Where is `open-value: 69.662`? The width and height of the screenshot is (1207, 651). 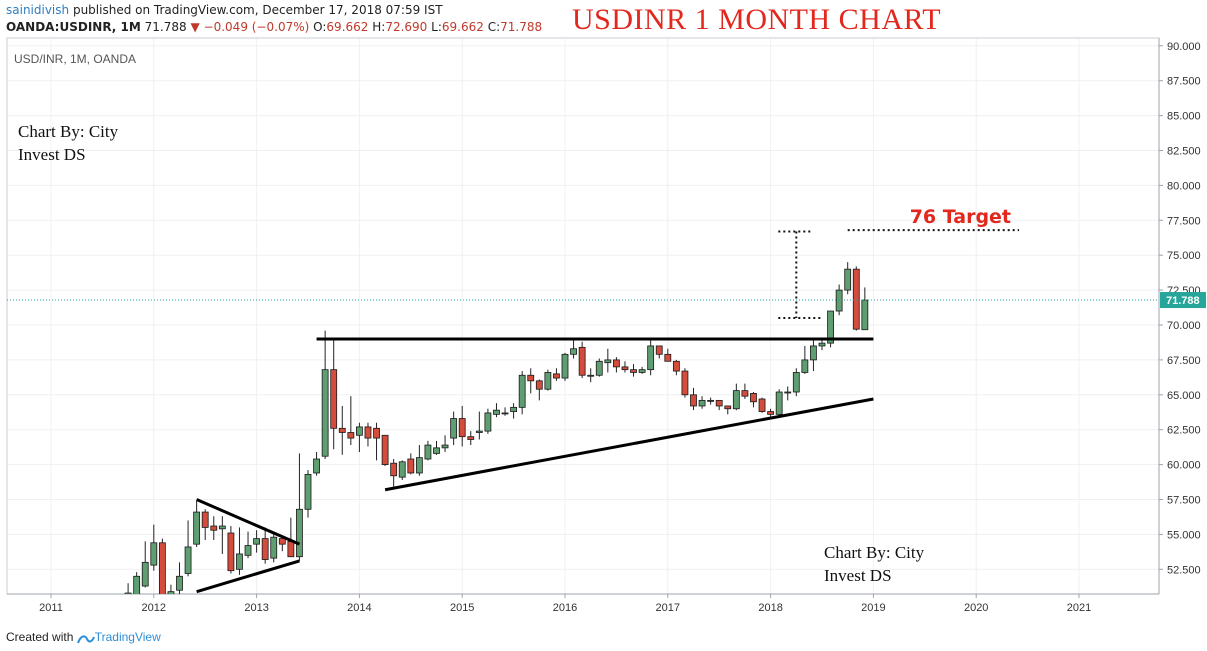 open-value: 69.662 is located at coordinates (347, 27).